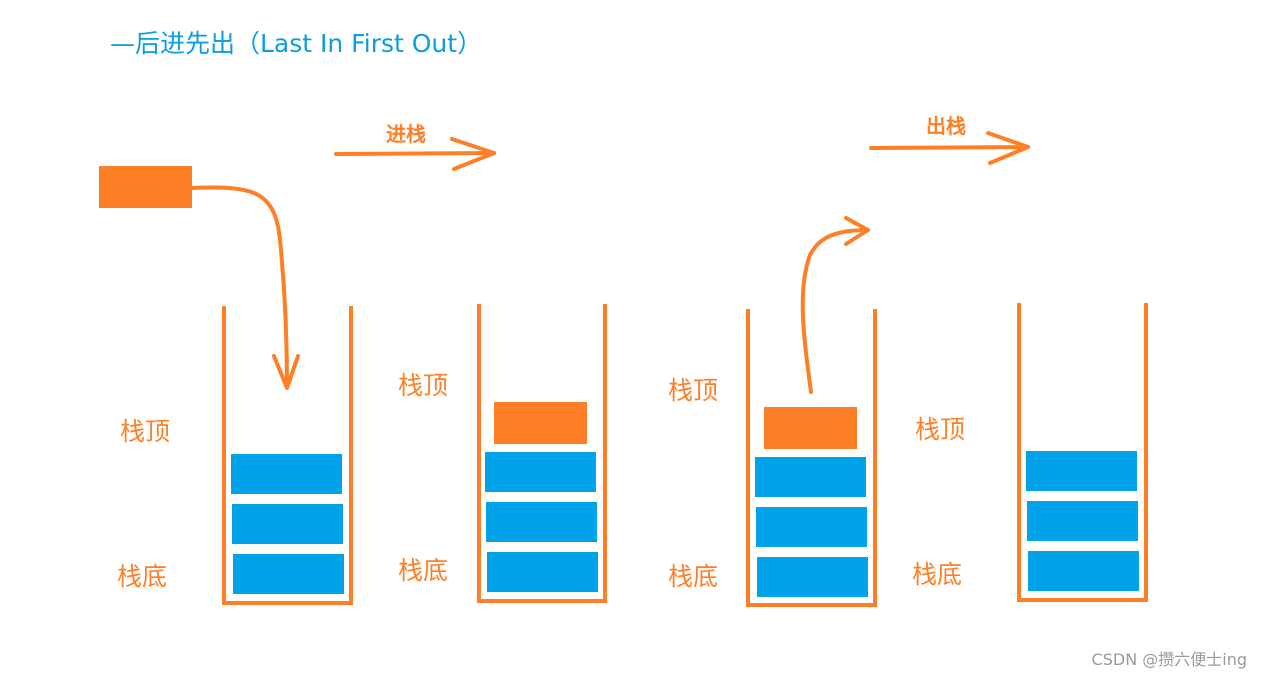 The height and width of the screenshot is (680, 1263). Describe the element at coordinates (423, 570) in the screenshot. I see `stack-2-bottom-label: 栈底` at that location.